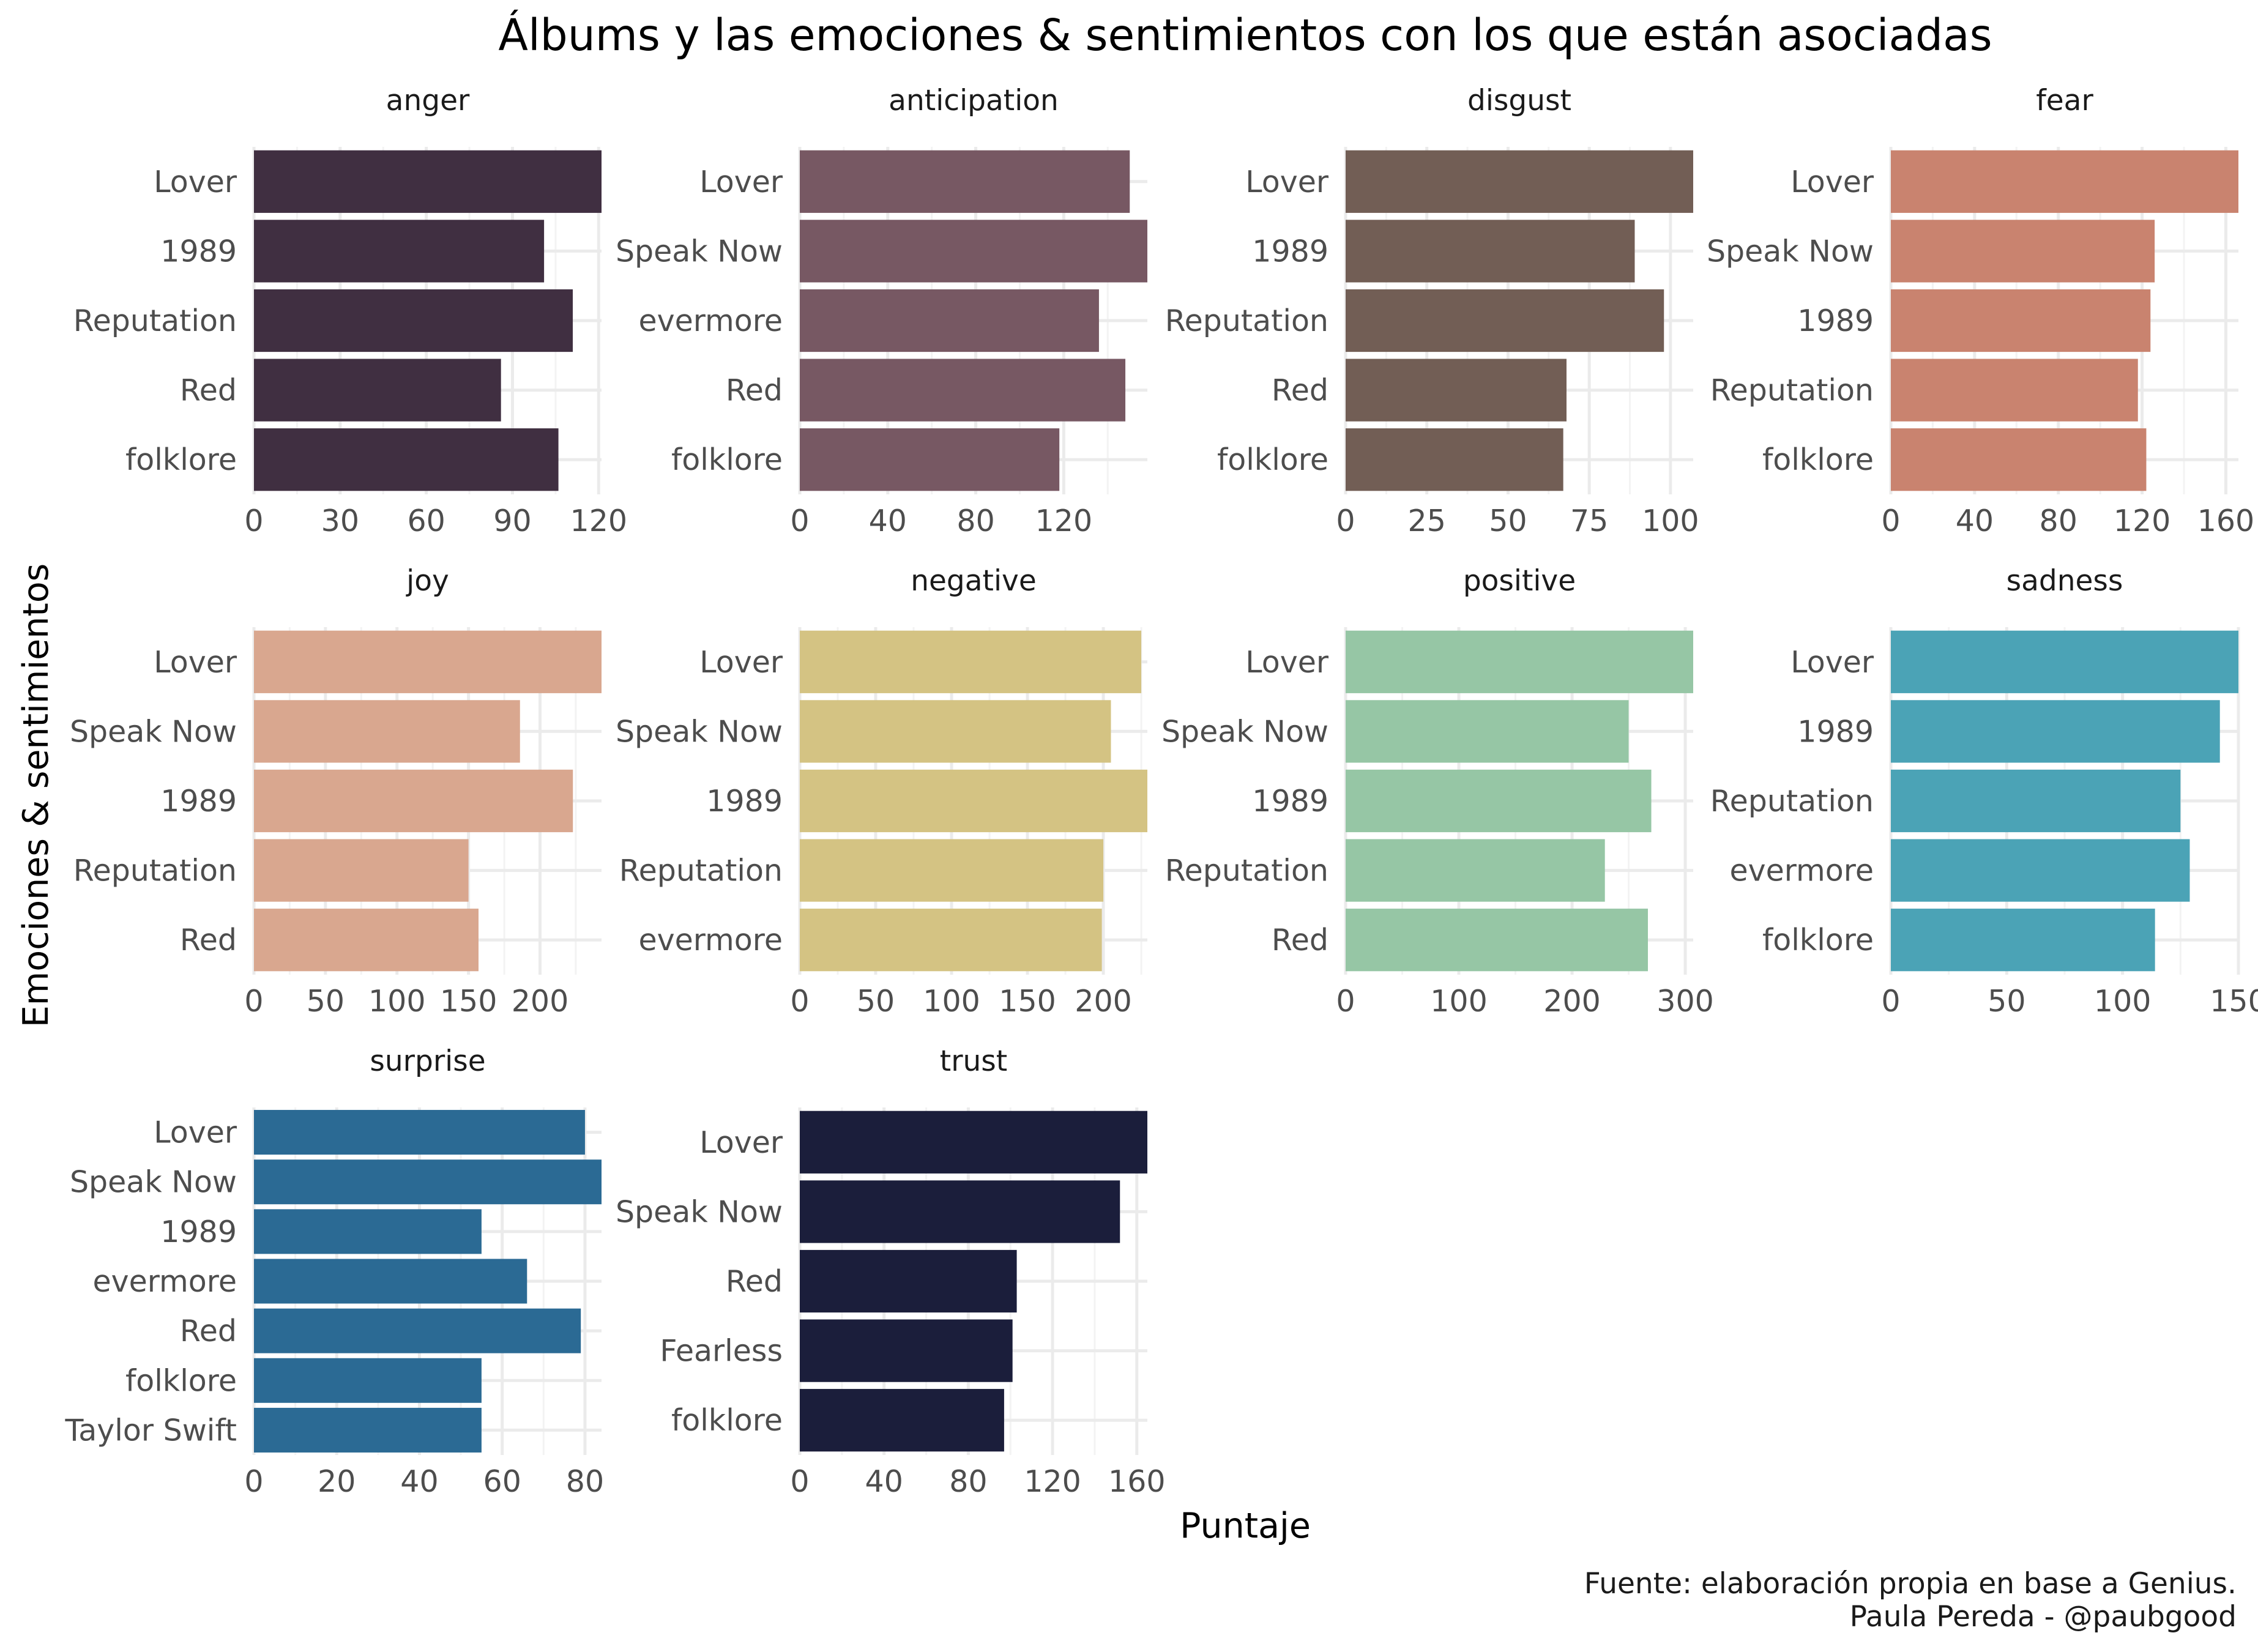  Describe the element at coordinates (963, 390) in the screenshot. I see `bar-anticipation-Red` at that location.